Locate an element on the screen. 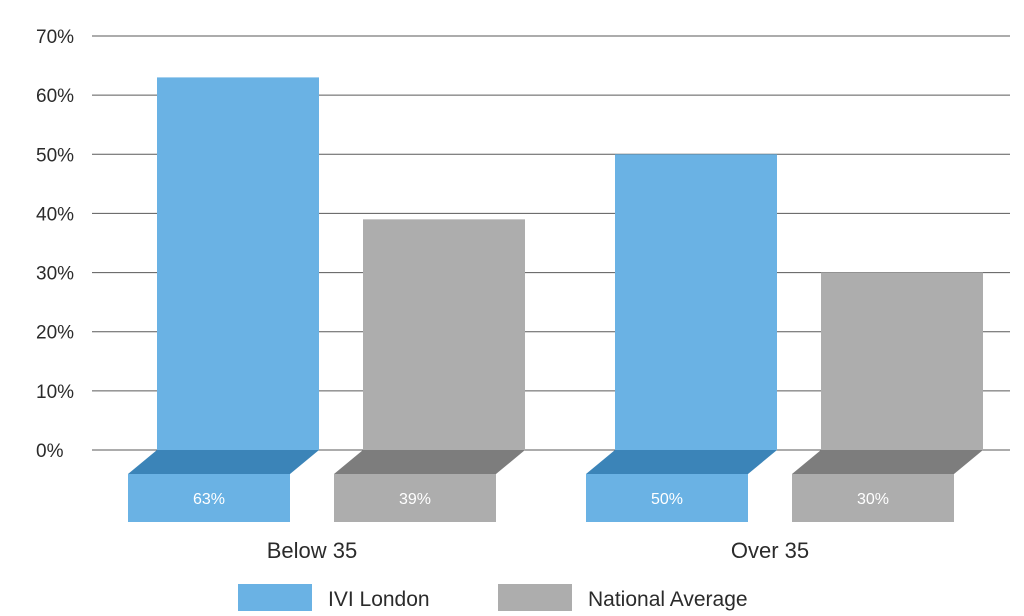 This screenshot has height=616, width=1024. data-label: 30% is located at coordinates (873, 499).